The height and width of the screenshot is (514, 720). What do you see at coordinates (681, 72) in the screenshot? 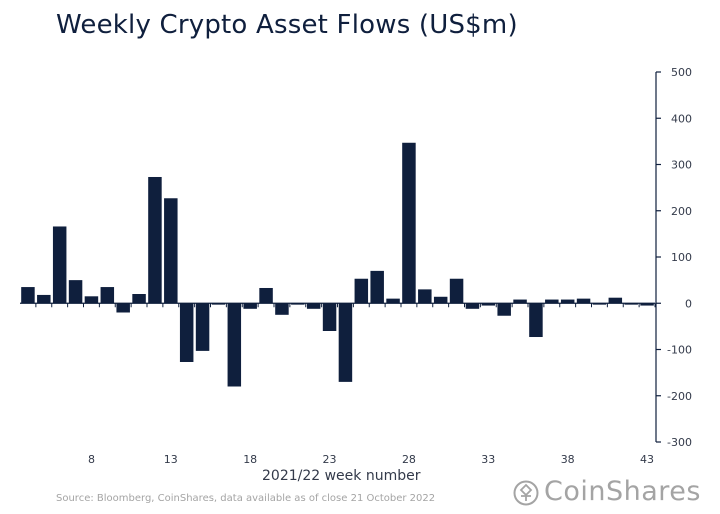
I see `y-tick-label: 500` at bounding box center [681, 72].